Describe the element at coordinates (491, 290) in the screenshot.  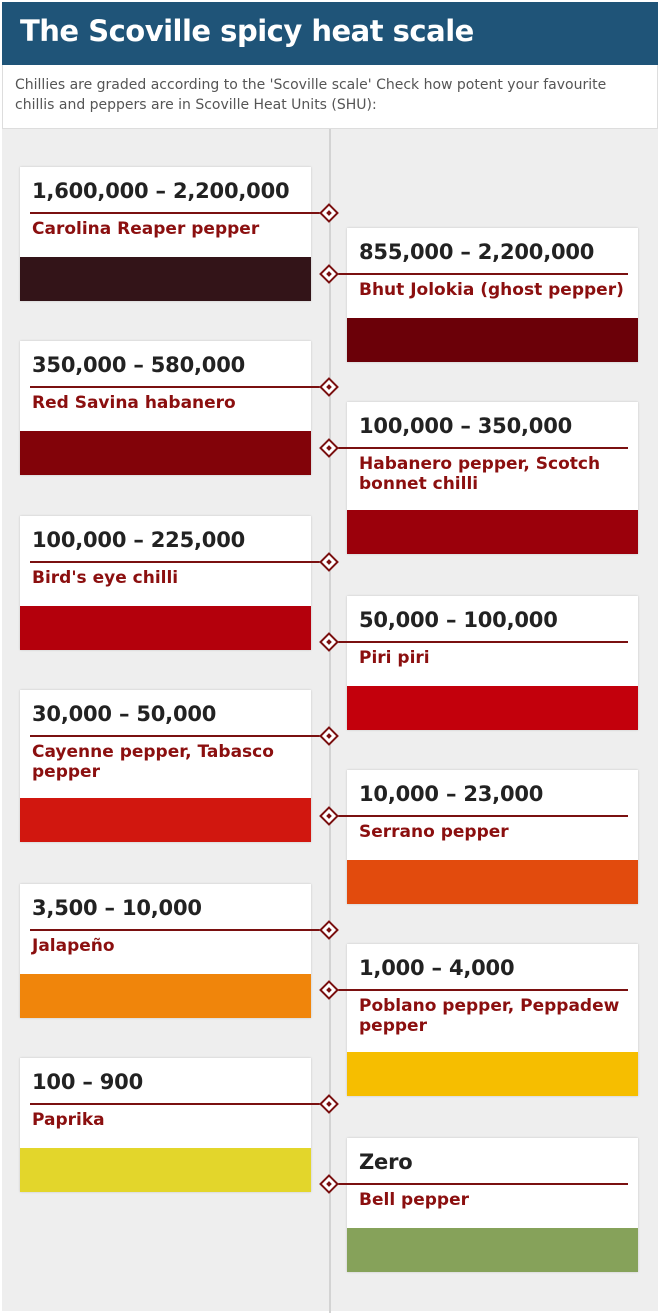
I see `pepper-name: Bhut Jolokia (ghost pepper)` at that location.